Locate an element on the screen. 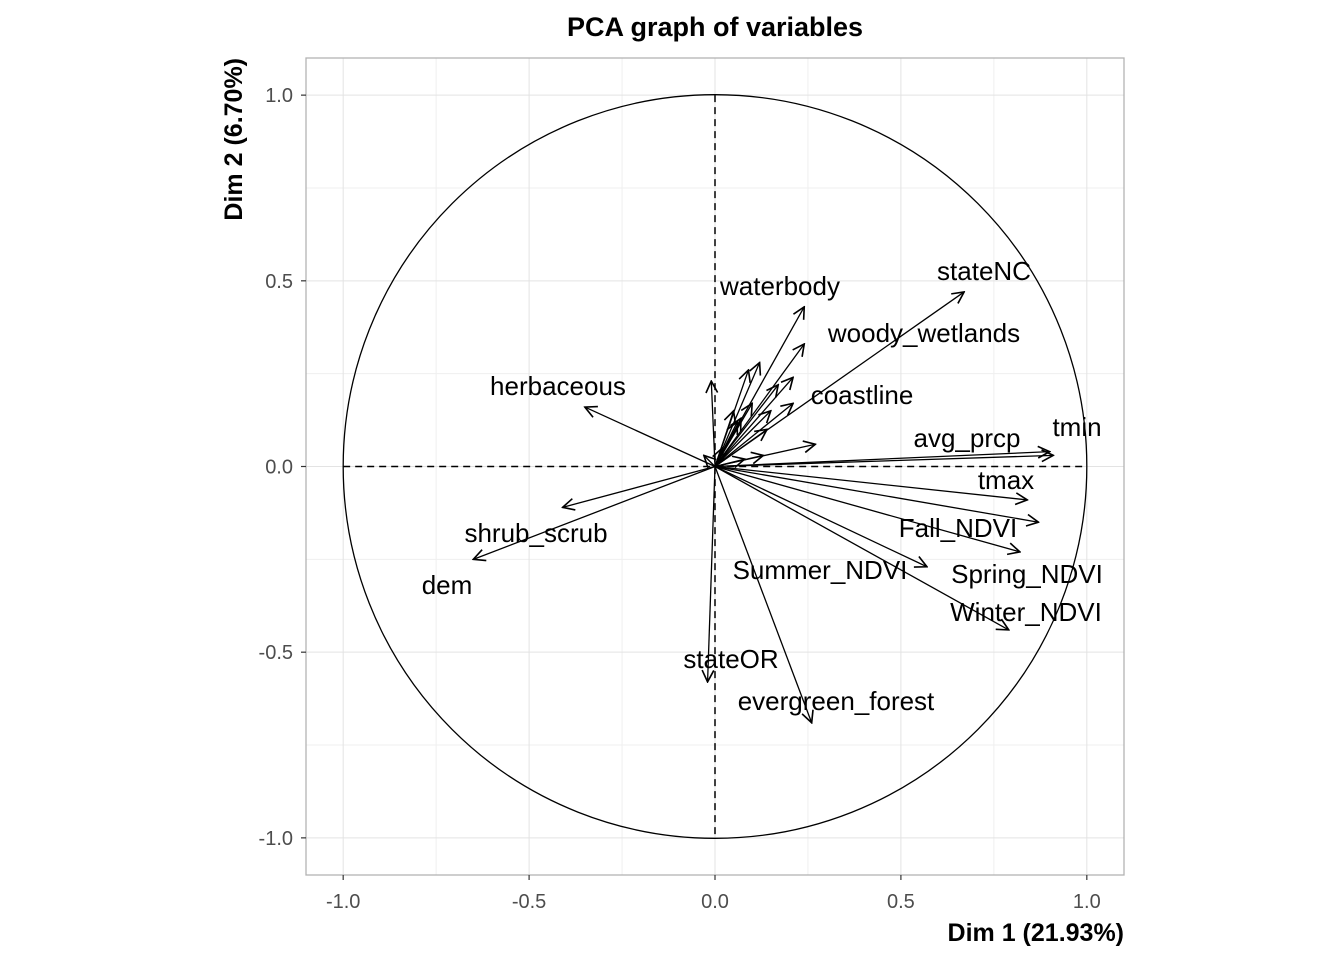 The image size is (1344, 960). variable-label-avg-prcp: avg_prcp is located at coordinates (967, 438).